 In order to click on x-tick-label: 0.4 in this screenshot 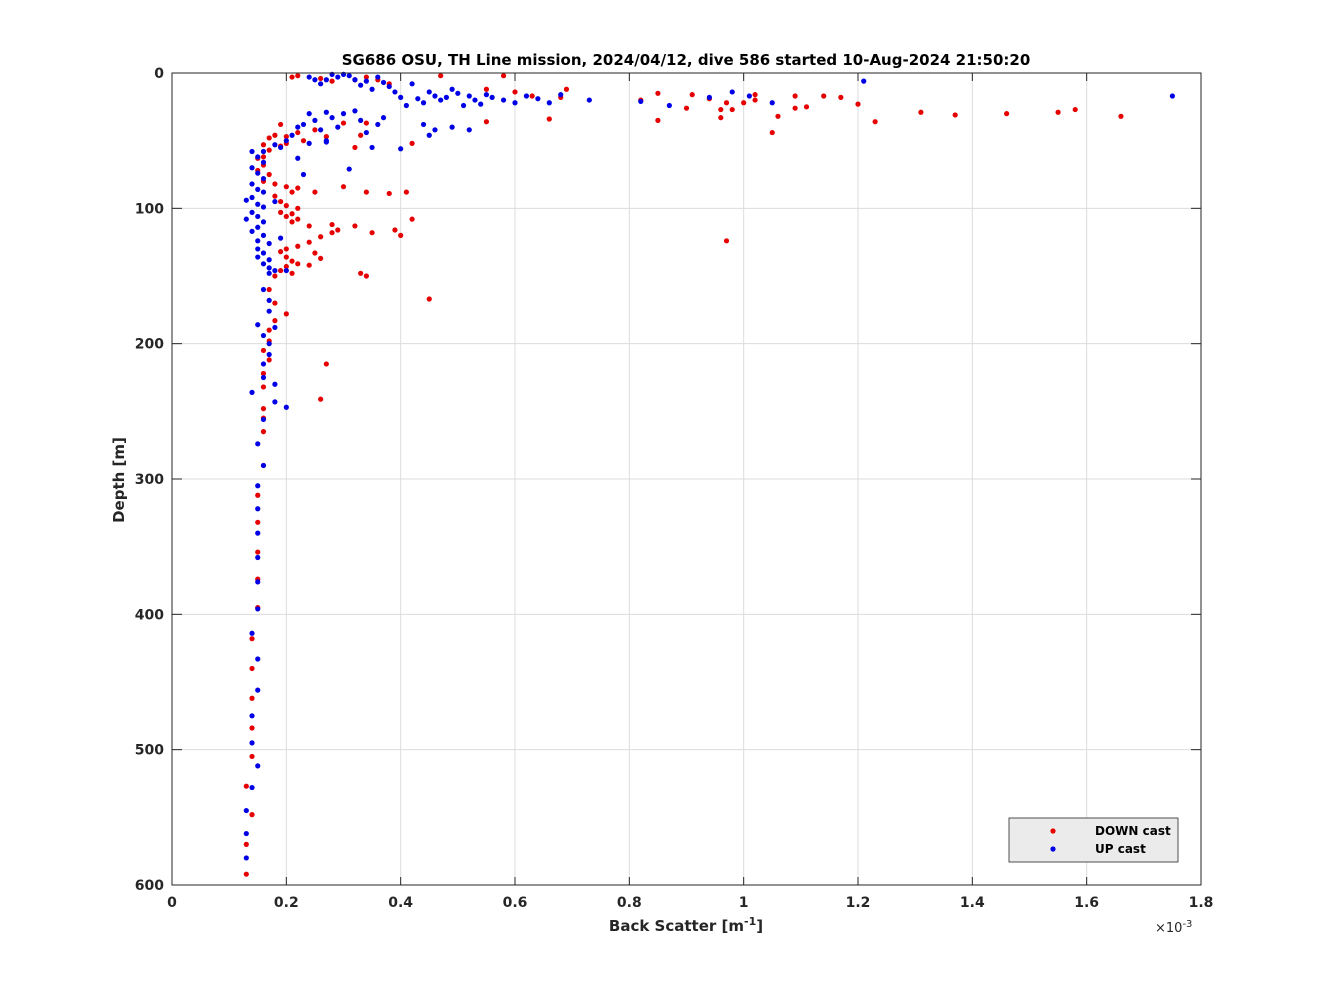, I will do `click(400, 903)`.